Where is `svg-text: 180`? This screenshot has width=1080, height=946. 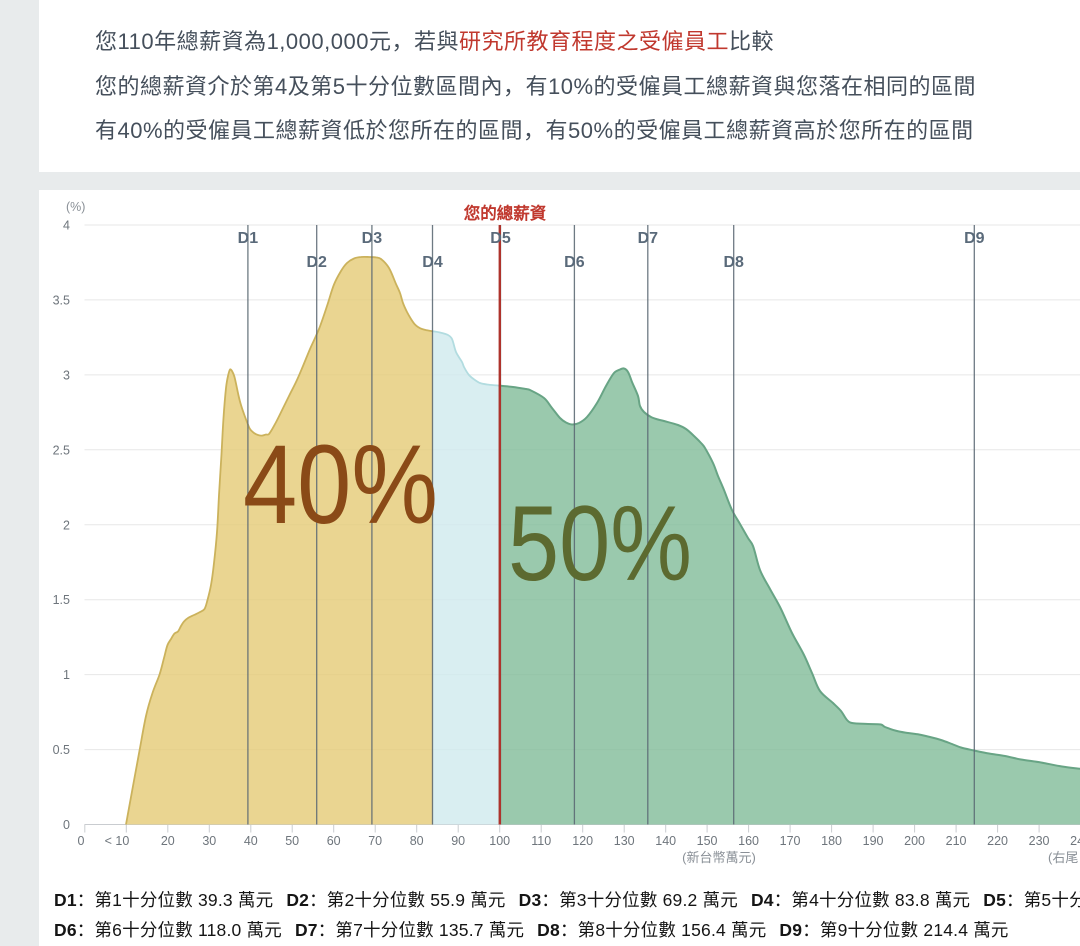
svg-text: 180 is located at coordinates (831, 841).